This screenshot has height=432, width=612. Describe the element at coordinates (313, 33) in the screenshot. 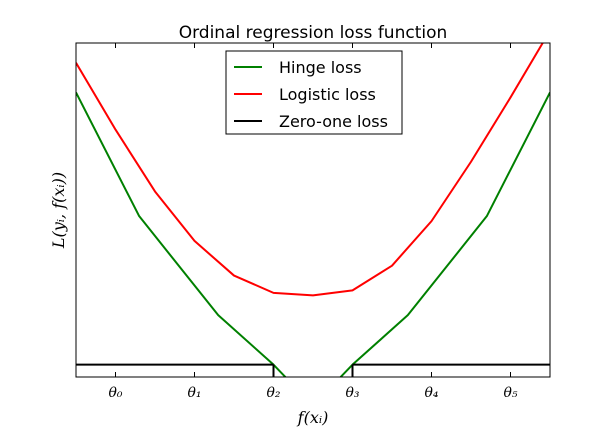

I see `chart-title: Ordinal regression loss function` at that location.